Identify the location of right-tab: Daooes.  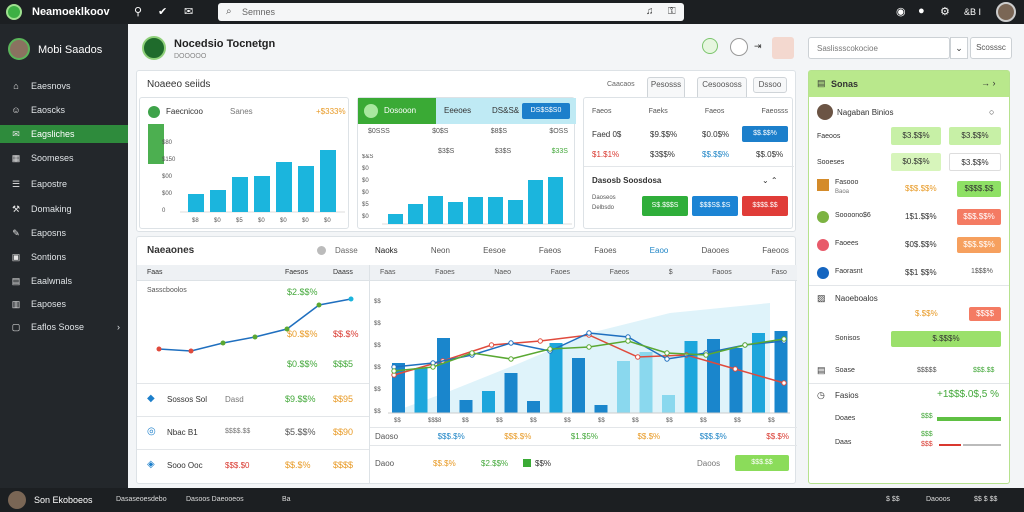
(715, 250).